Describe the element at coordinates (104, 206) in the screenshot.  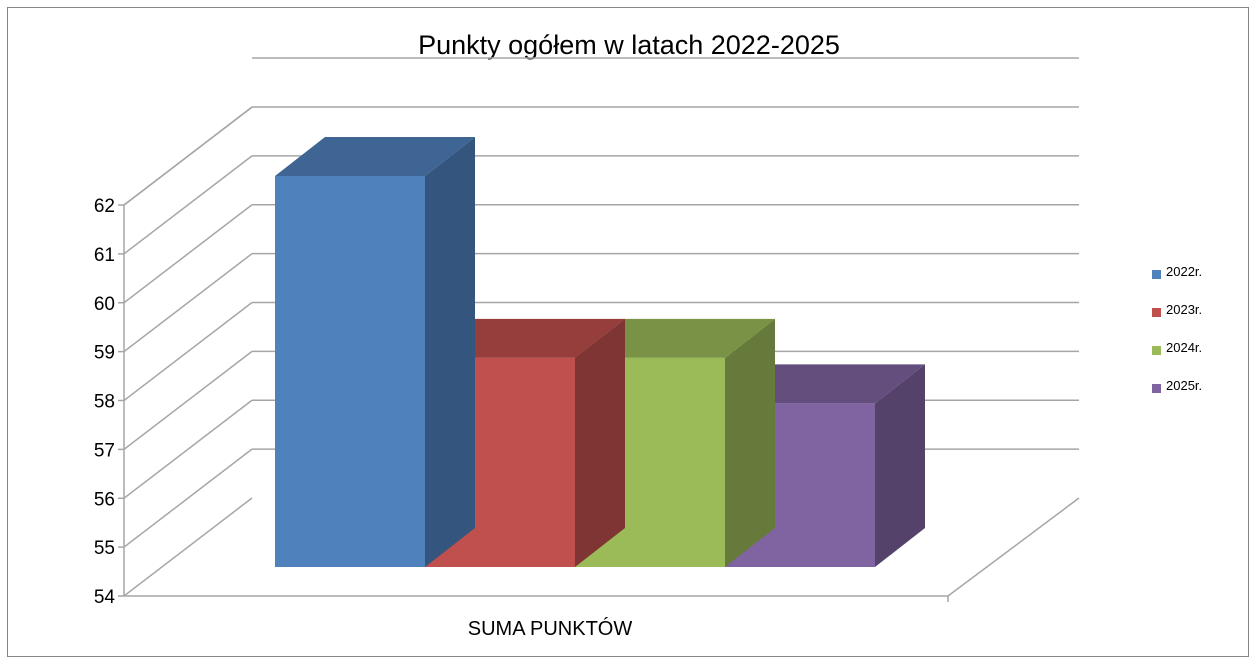
I see `y-tick-label: 62` at that location.